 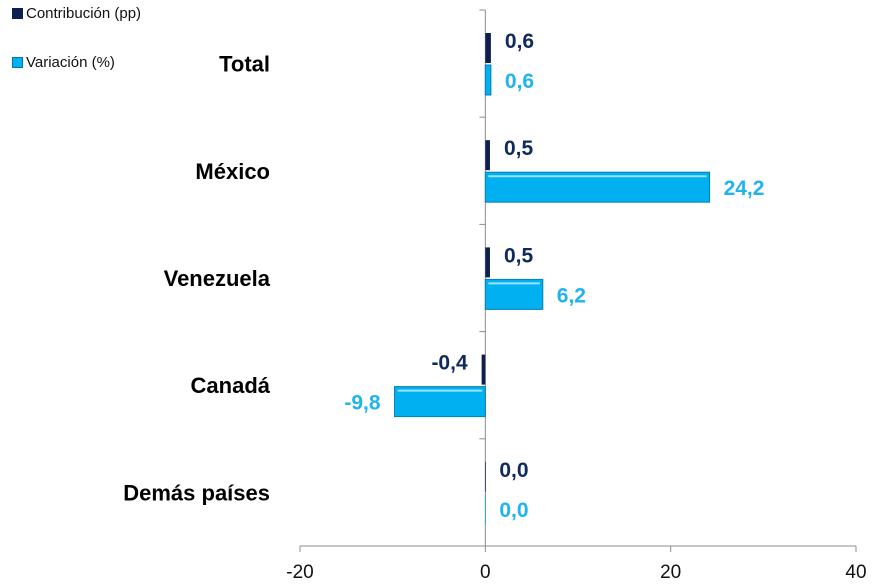 I want to click on category-label-canada: Canadá, so click(x=231, y=385).